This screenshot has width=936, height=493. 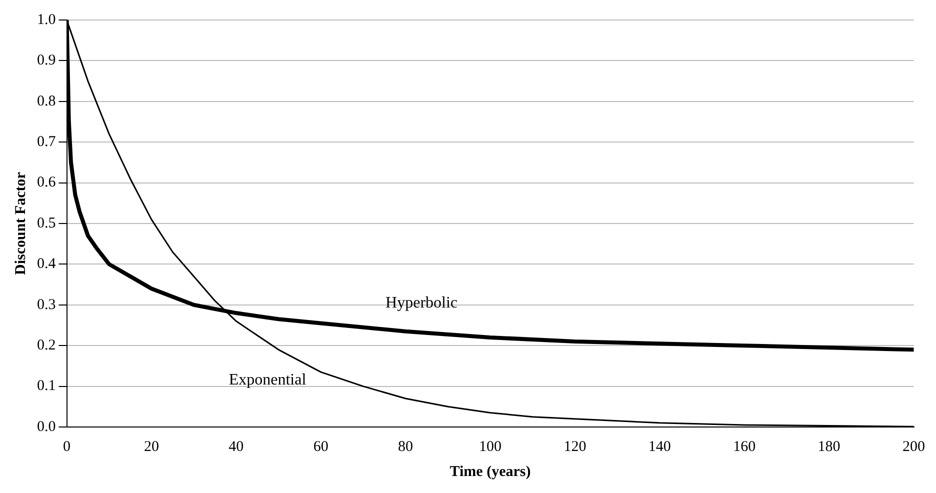 What do you see at coordinates (46, 426) in the screenshot?
I see `y-tick-label: 0.0` at bounding box center [46, 426].